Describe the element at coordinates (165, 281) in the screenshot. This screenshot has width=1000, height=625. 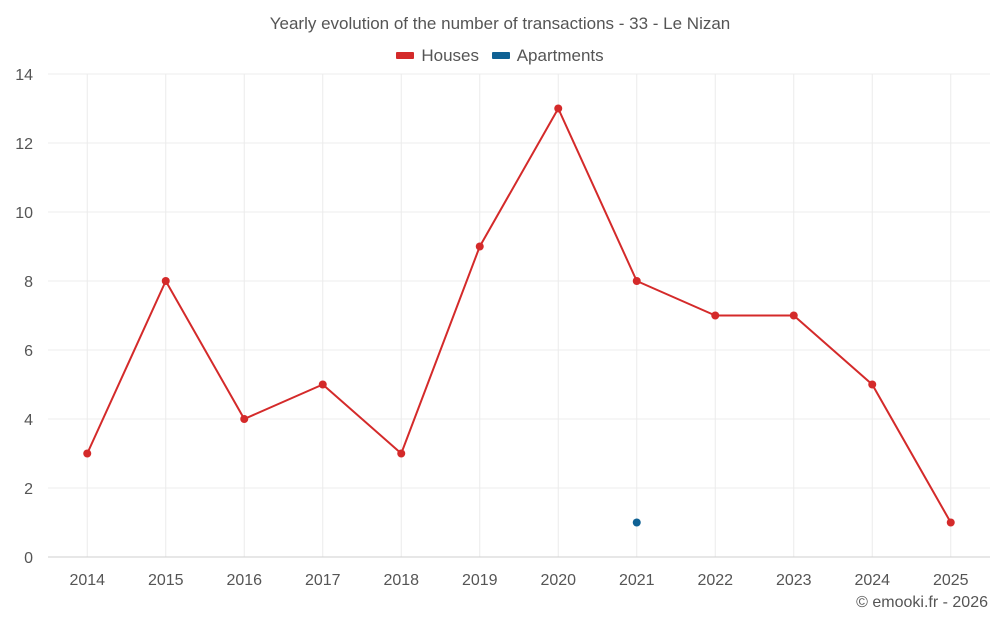
I see `data-point-houses-2015` at that location.